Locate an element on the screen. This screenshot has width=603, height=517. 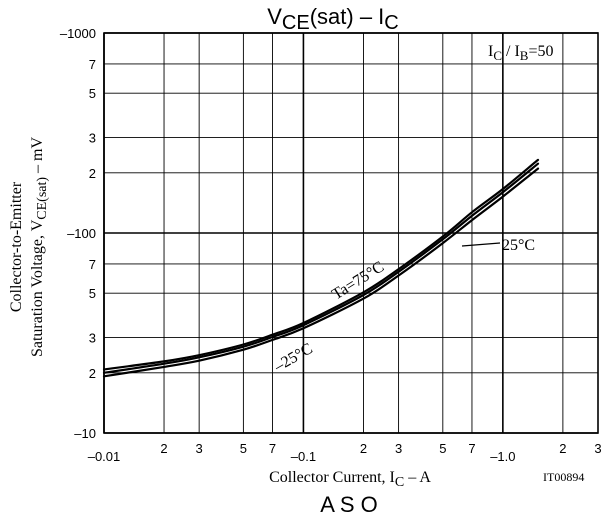
next-chart-title: A S O is located at coordinates (348, 504).